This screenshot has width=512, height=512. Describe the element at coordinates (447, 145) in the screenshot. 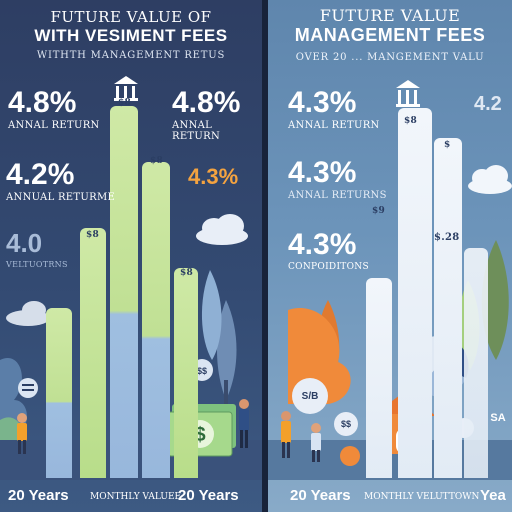

I see `bar-label: $` at that location.